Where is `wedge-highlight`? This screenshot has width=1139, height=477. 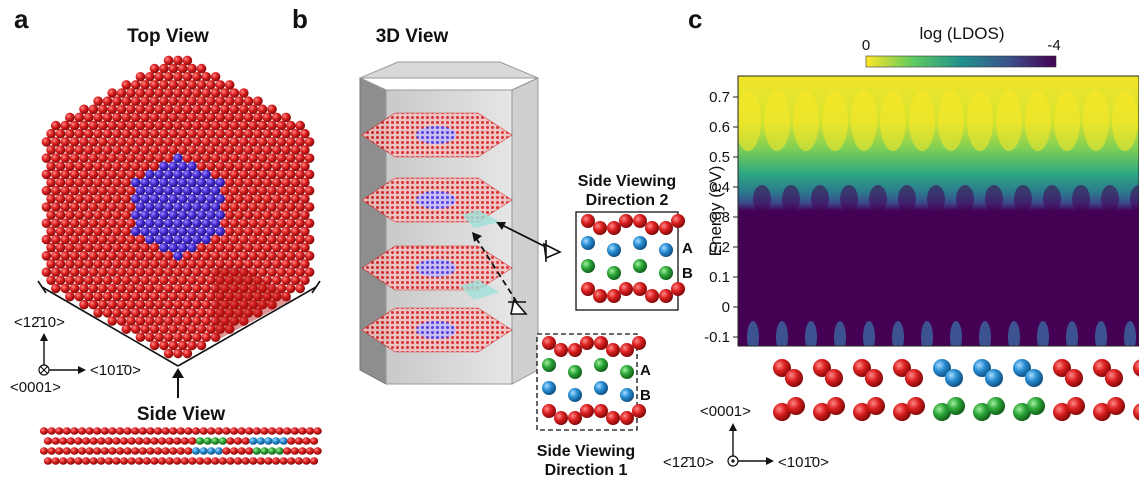 wedge-highlight is located at coordinates (253, 305).